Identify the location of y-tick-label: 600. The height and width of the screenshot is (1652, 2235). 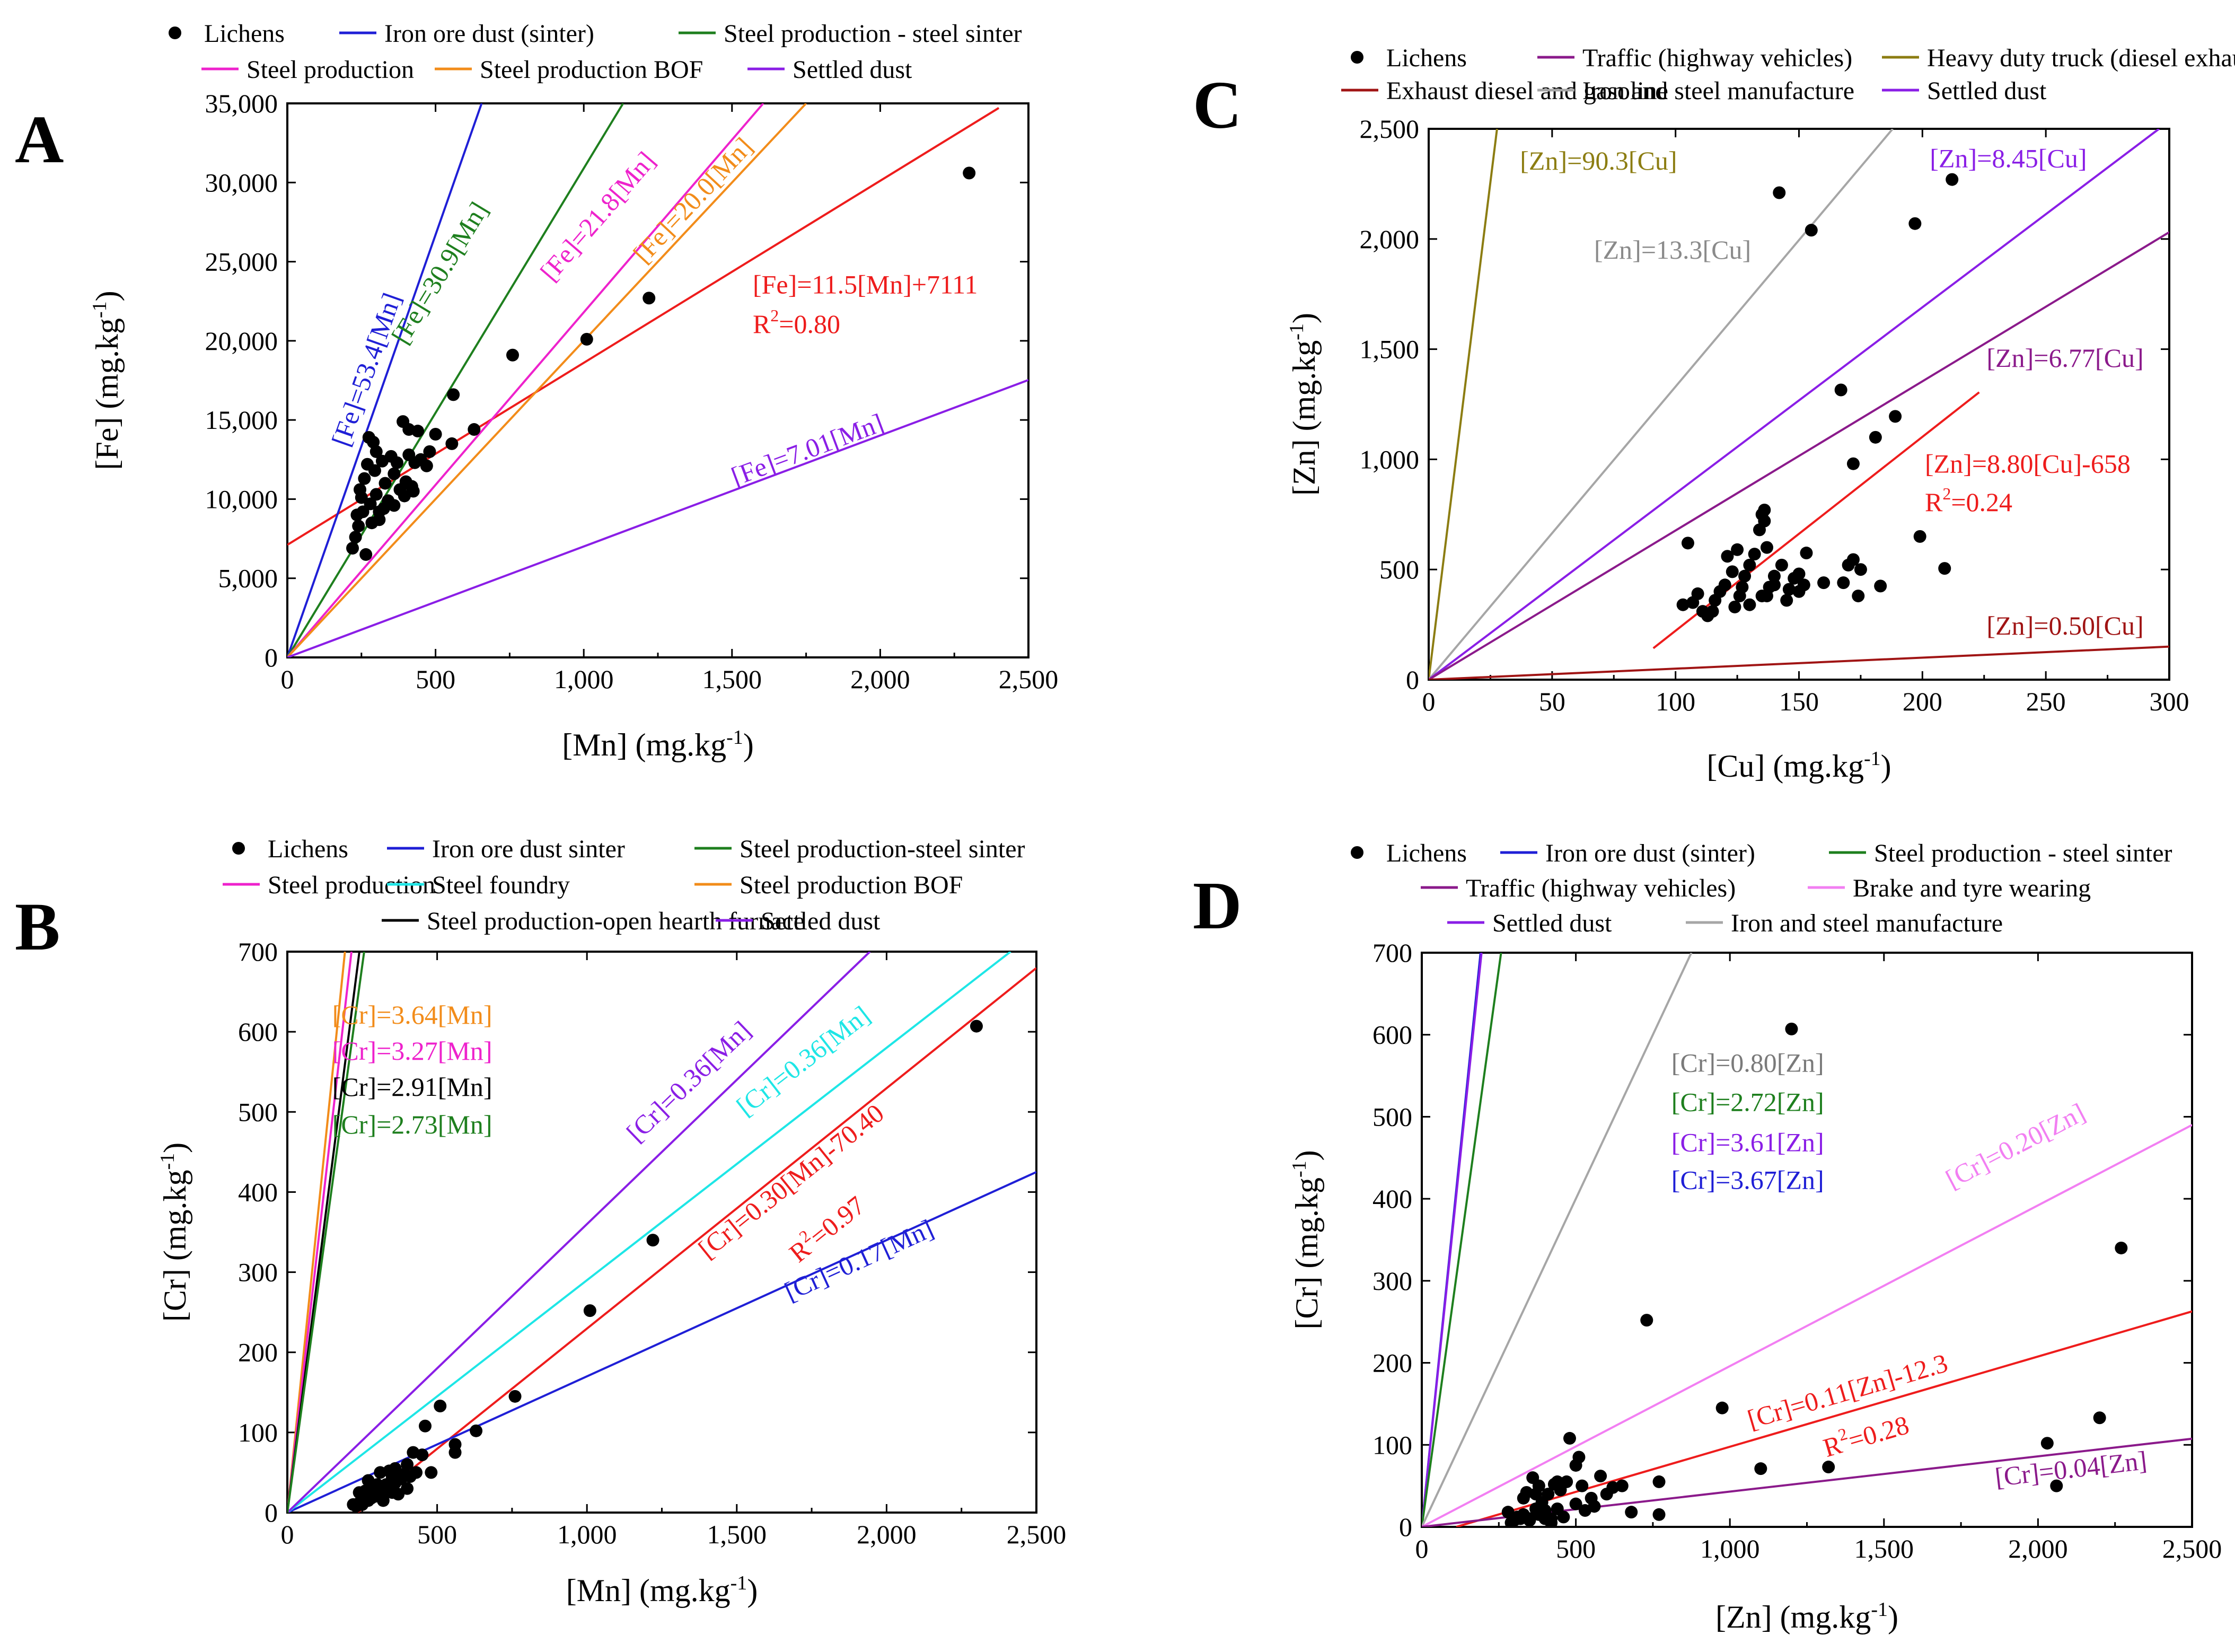
(258, 1032).